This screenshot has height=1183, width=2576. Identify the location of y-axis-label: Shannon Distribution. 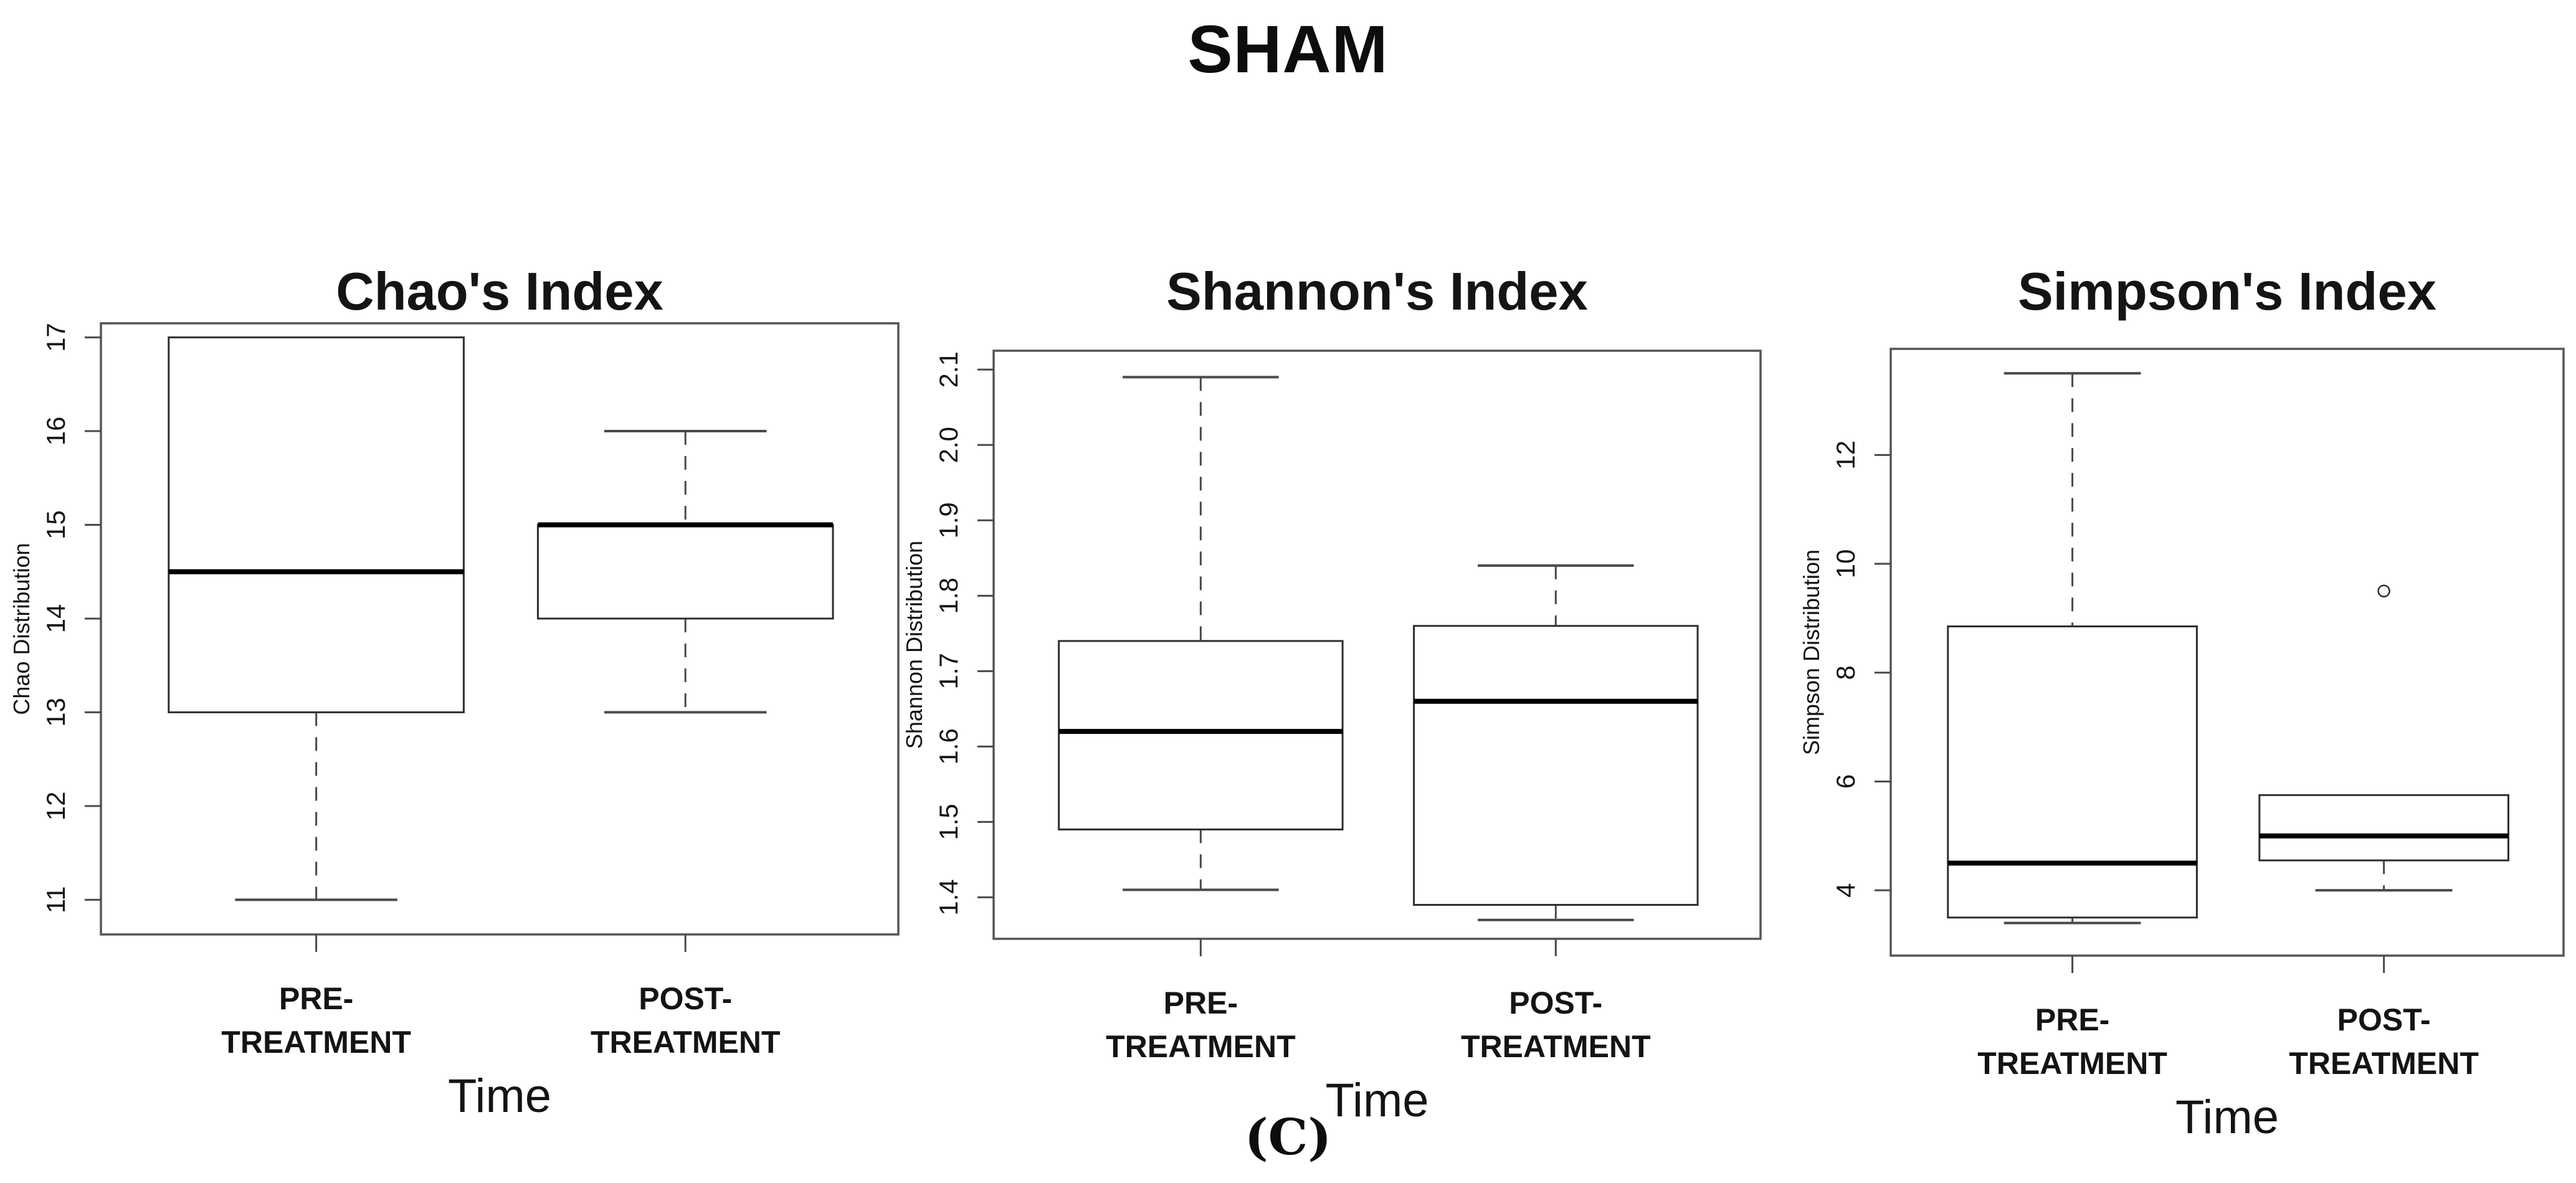
(914, 645).